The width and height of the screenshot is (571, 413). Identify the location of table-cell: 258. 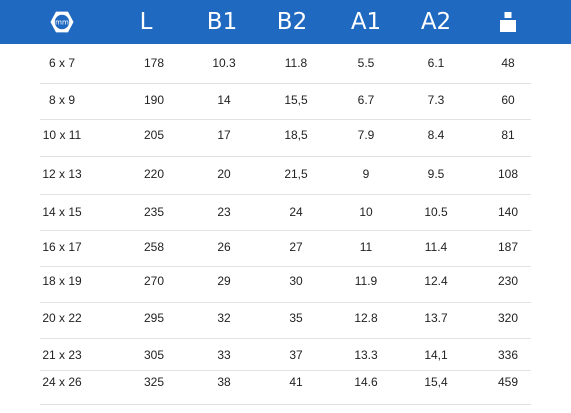
(154, 247).